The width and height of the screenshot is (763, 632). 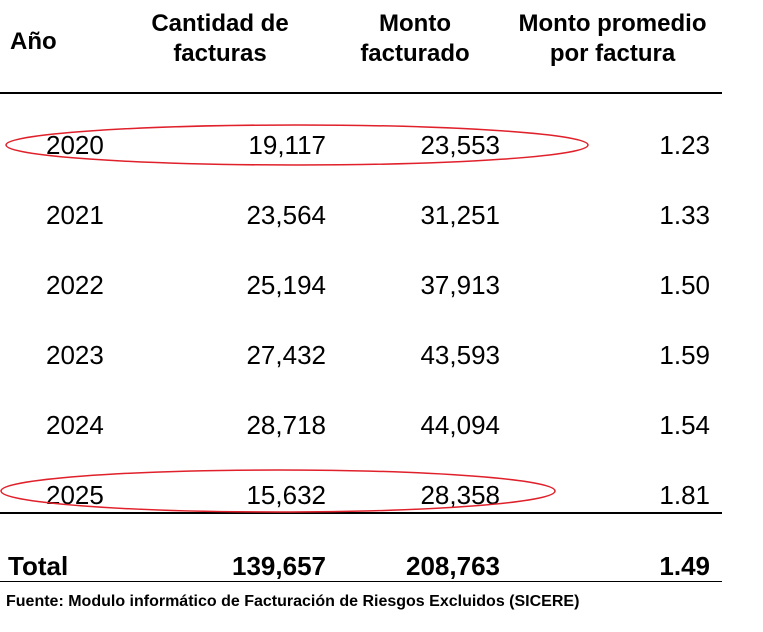 What do you see at coordinates (684, 285) in the screenshot?
I see `cell-average: 1.50` at bounding box center [684, 285].